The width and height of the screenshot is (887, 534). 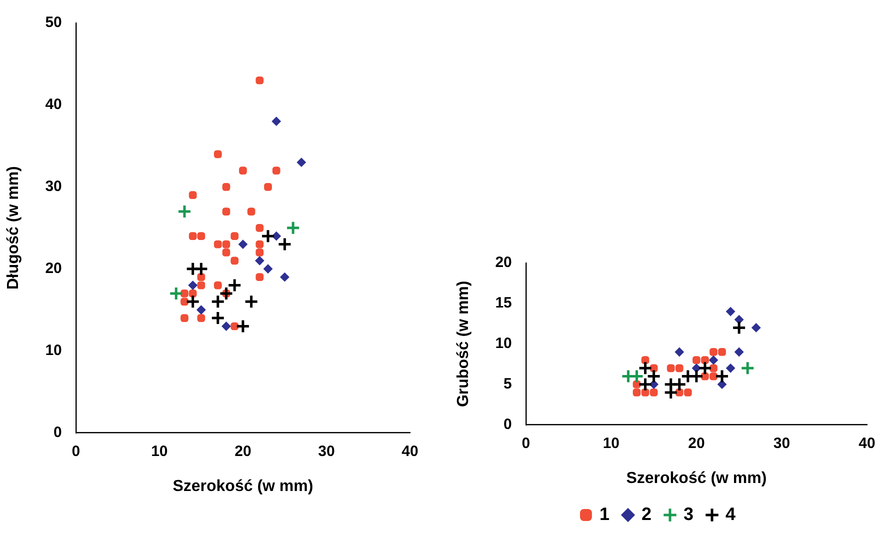 What do you see at coordinates (689, 514) in the screenshot?
I see `legend-label: 3` at bounding box center [689, 514].